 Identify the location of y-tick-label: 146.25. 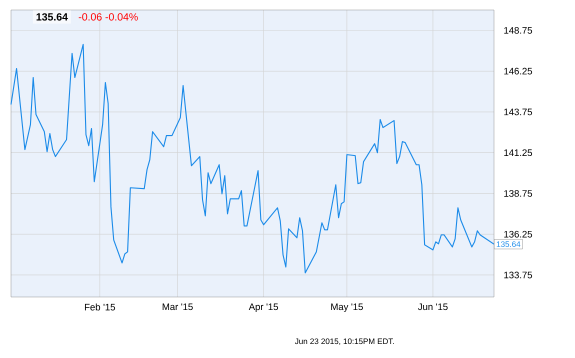
(518, 71).